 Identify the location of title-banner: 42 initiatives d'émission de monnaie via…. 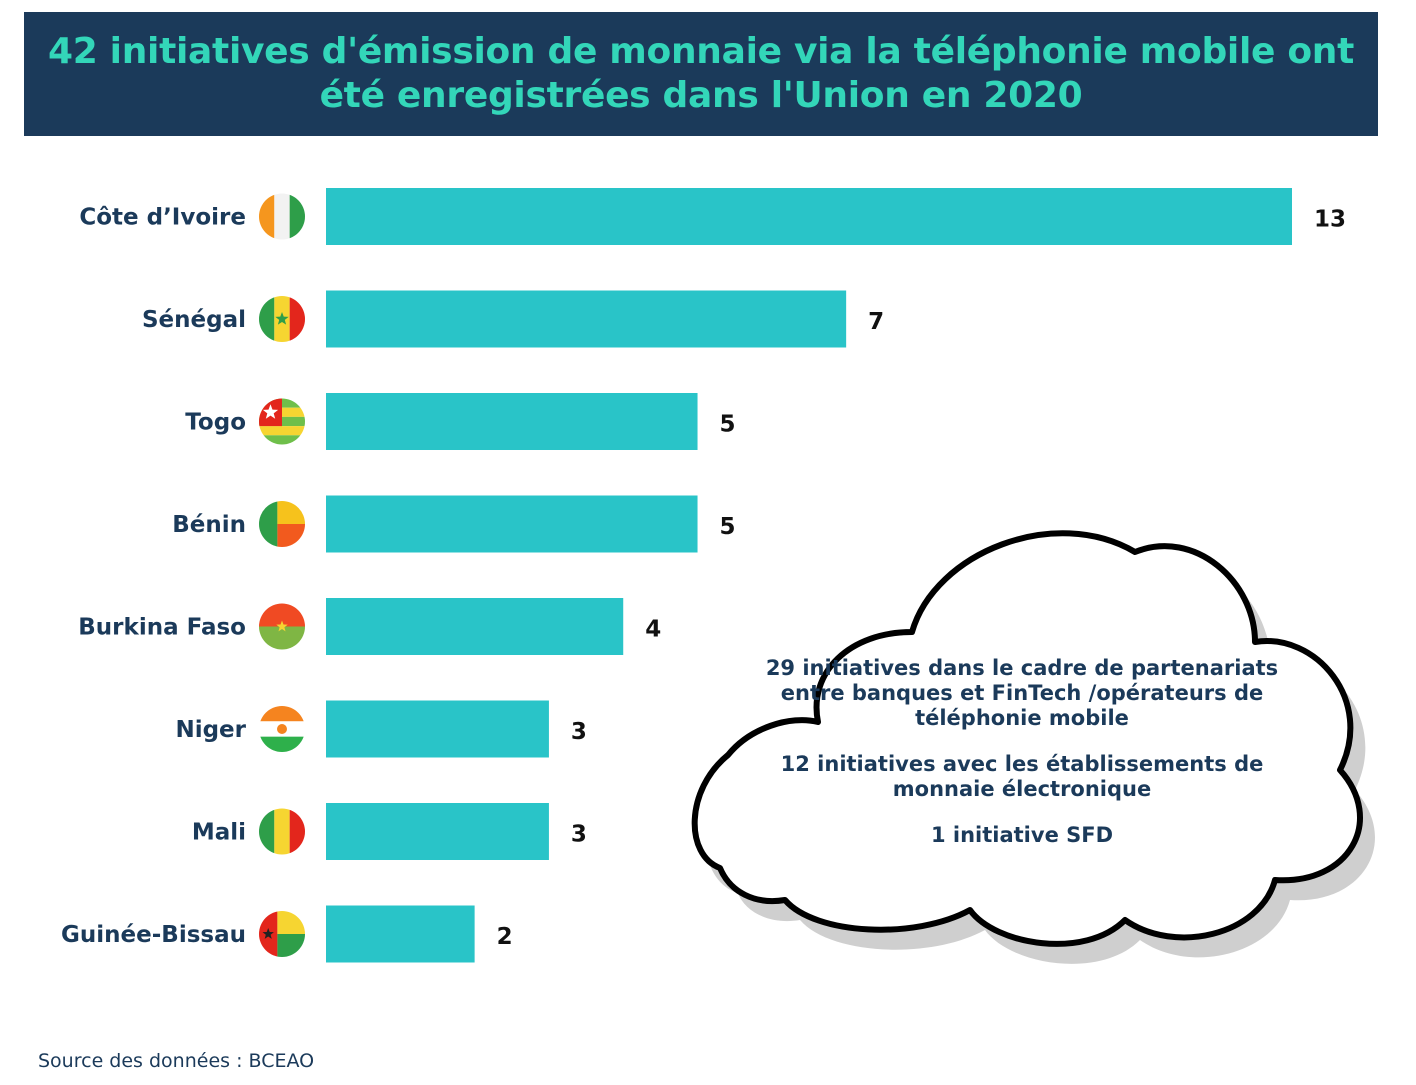
(701, 74).